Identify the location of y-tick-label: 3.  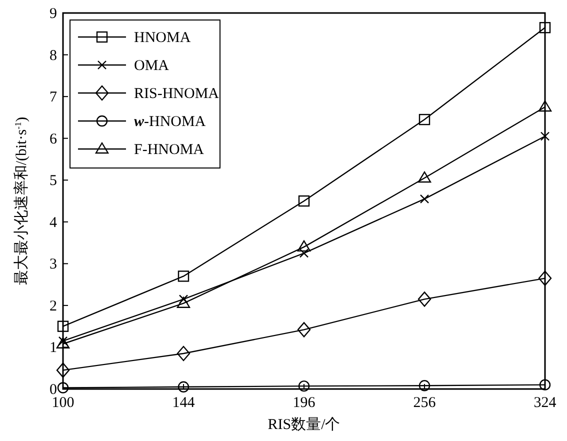
(53, 264).